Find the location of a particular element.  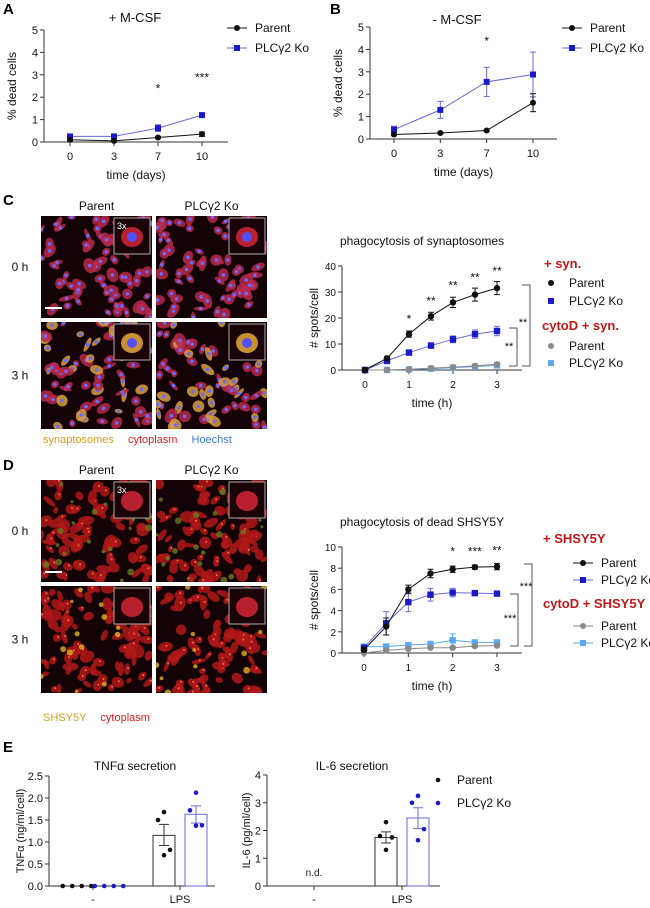

legend-label: PLCγ2 Ko is located at coordinates (617, 48).